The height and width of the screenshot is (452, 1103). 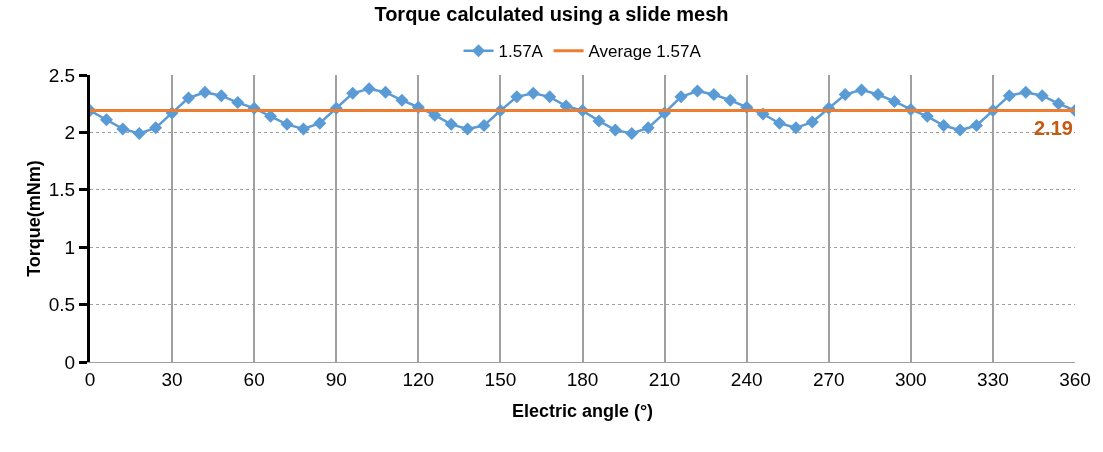 What do you see at coordinates (62, 190) in the screenshot?
I see `y-tick-label: 1.5` at bounding box center [62, 190].